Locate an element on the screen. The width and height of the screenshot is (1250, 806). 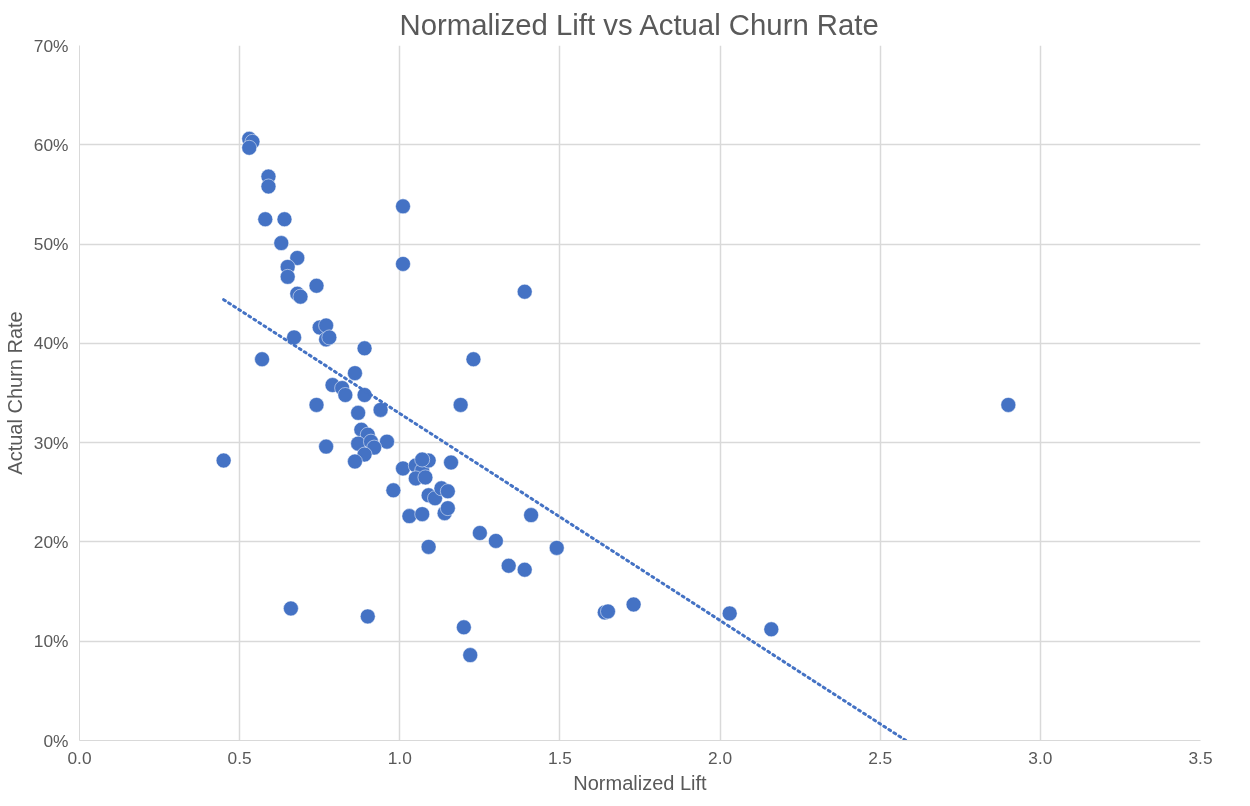
x-tick-label: 1.5 is located at coordinates (559, 757).